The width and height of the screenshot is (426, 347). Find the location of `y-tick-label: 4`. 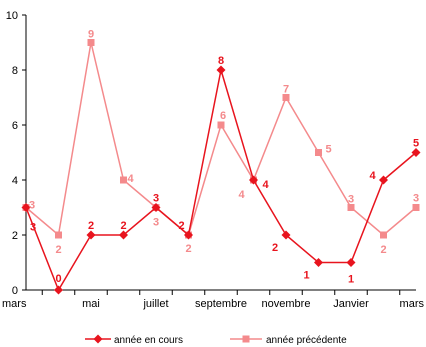

y-tick-label: 4 is located at coordinates (15, 181).